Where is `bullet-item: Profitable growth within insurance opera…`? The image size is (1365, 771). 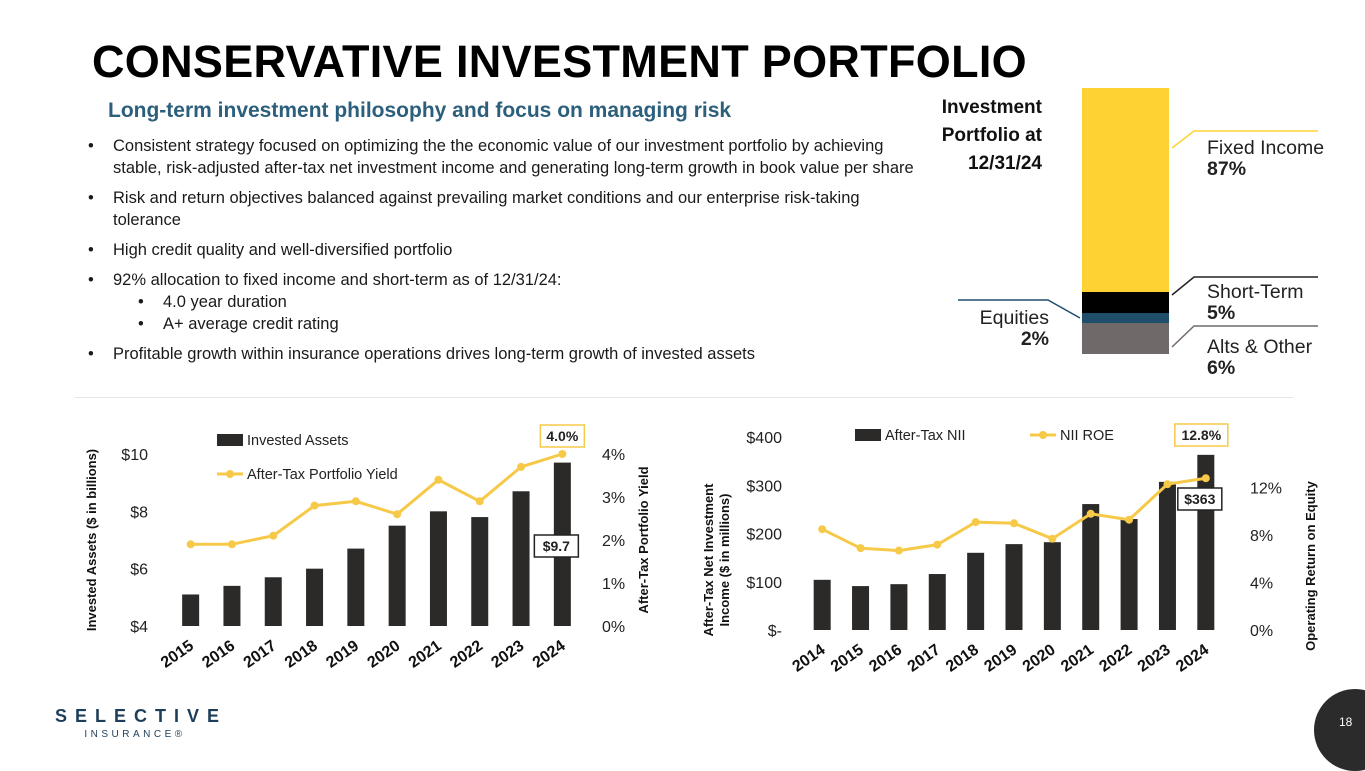
bullet-item: Profitable growth within insurance opera… is located at coordinates (503, 354).